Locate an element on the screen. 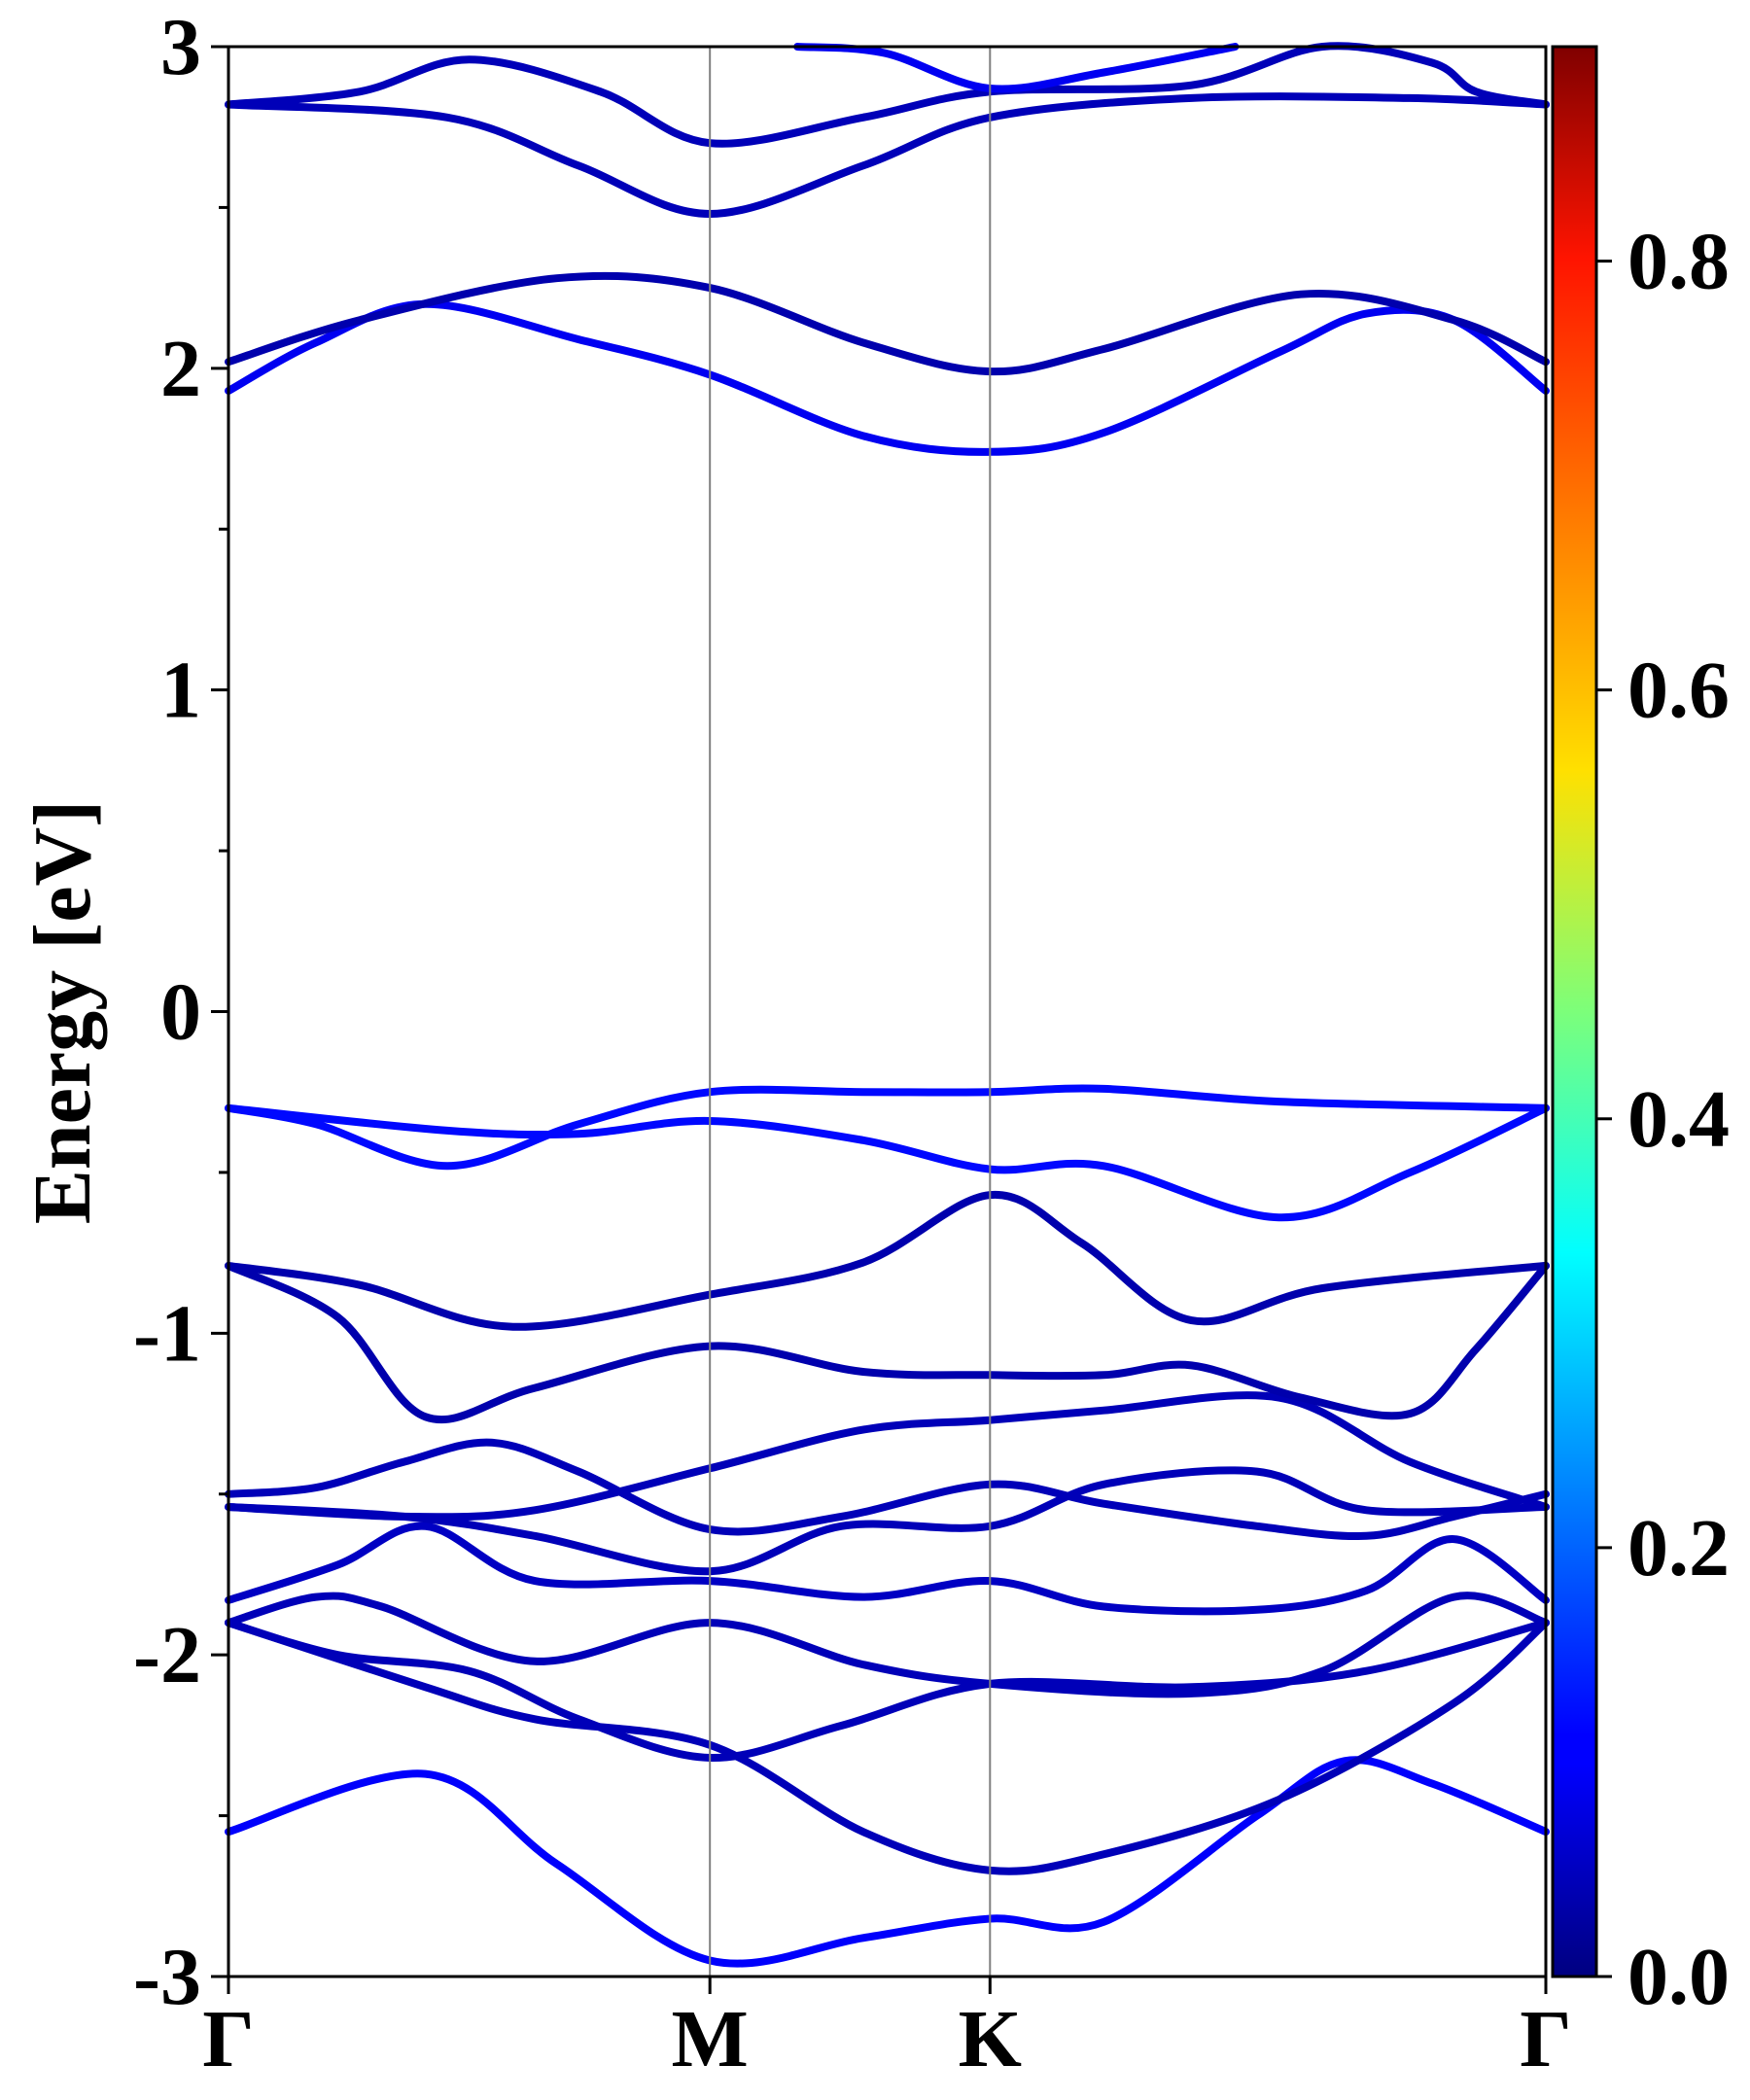  y-tick-label: -3 is located at coordinates (167, 1977).